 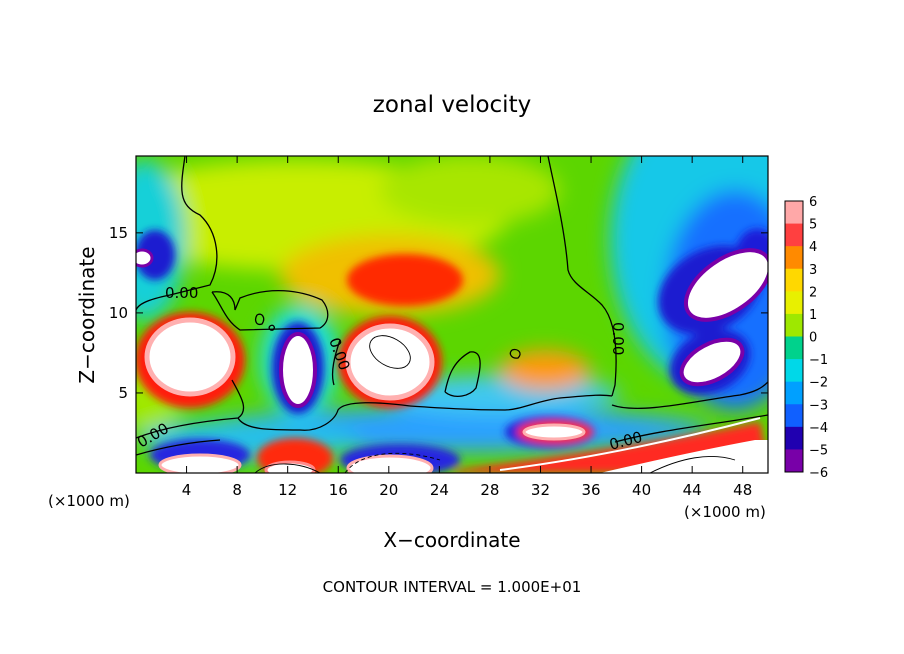 I want to click on x-tick-label: 4, so click(x=187, y=490).